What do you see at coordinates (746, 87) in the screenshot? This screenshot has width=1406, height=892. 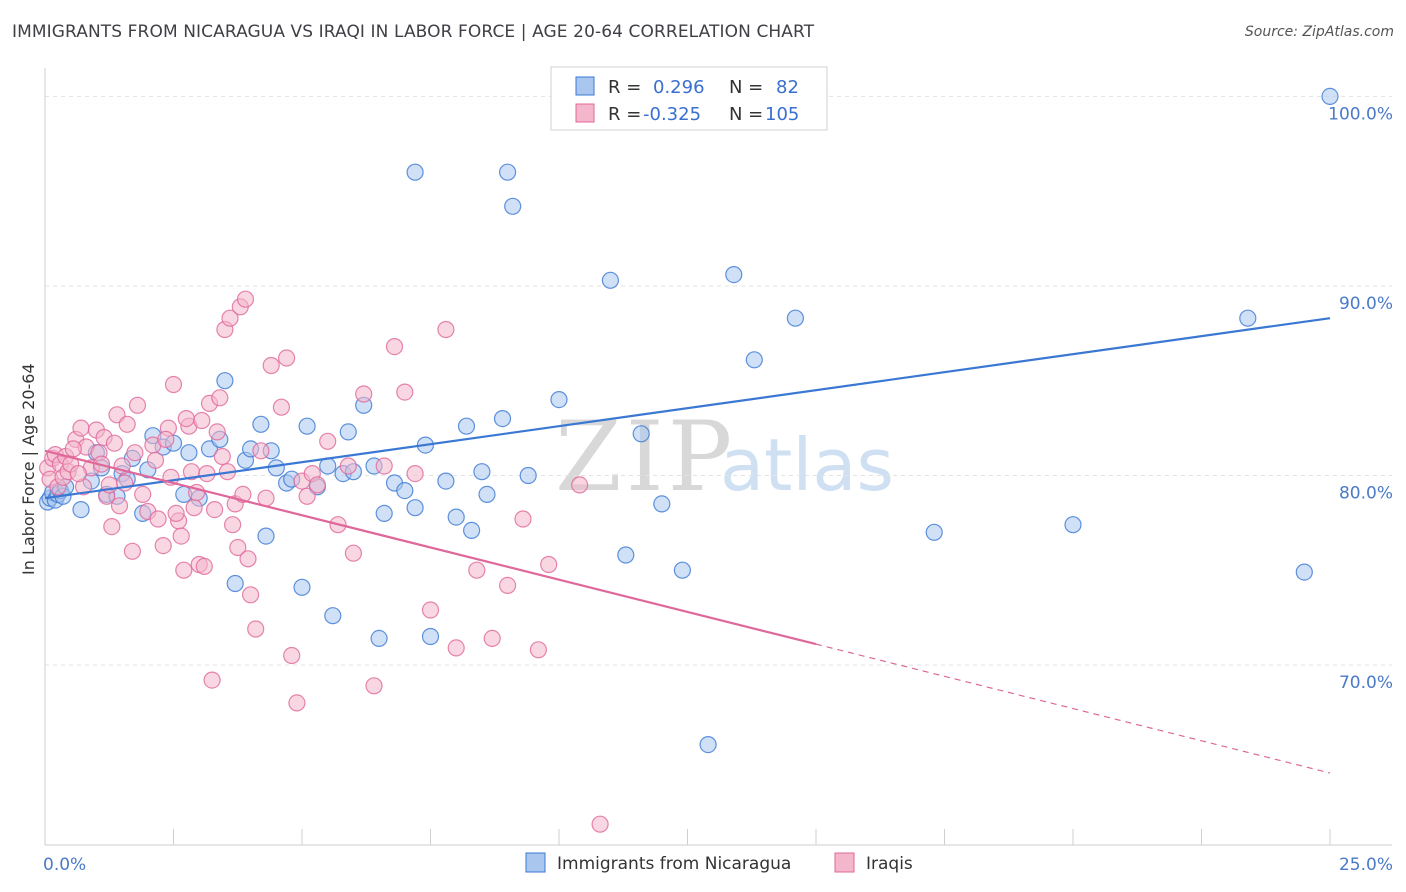 I see `legend-n-label-1: N =` at bounding box center [746, 87].